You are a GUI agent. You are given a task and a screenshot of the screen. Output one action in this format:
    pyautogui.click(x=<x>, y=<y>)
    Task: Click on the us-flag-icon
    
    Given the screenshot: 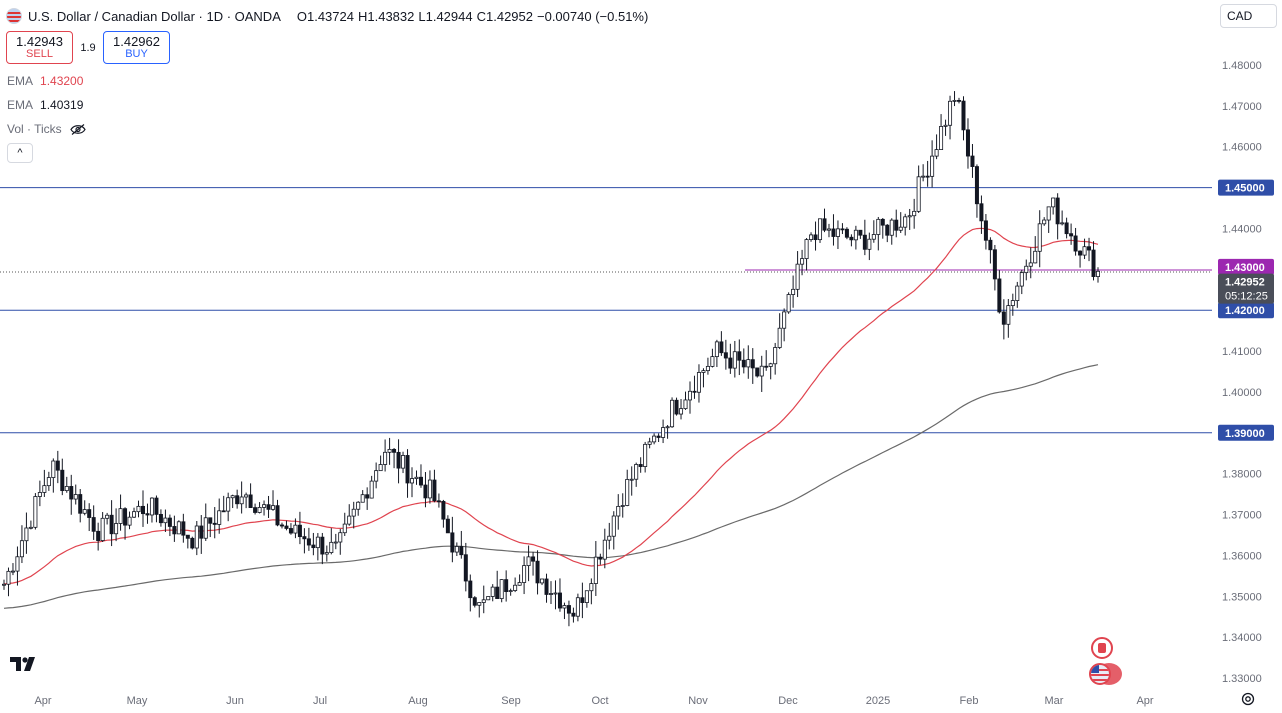 What is the action you would take?
    pyautogui.click(x=1100, y=674)
    